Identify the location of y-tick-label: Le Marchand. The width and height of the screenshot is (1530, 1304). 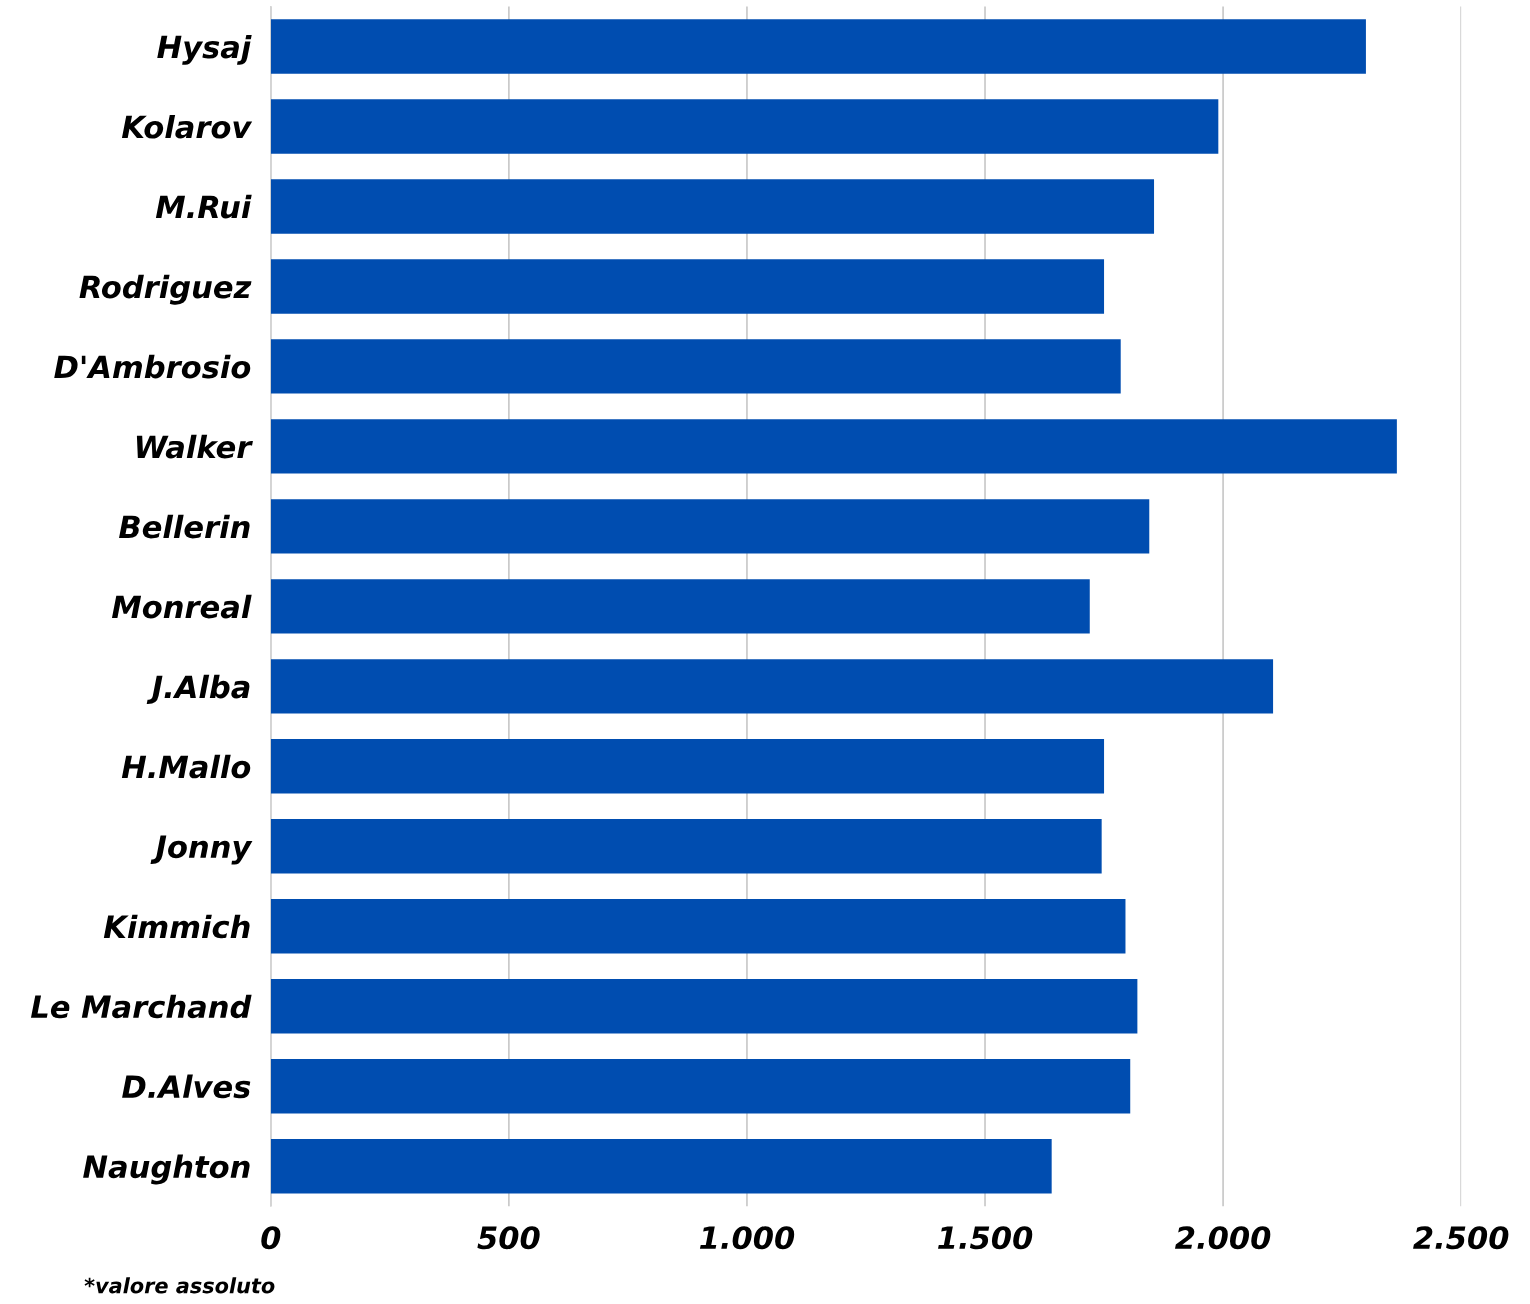
(141, 1006).